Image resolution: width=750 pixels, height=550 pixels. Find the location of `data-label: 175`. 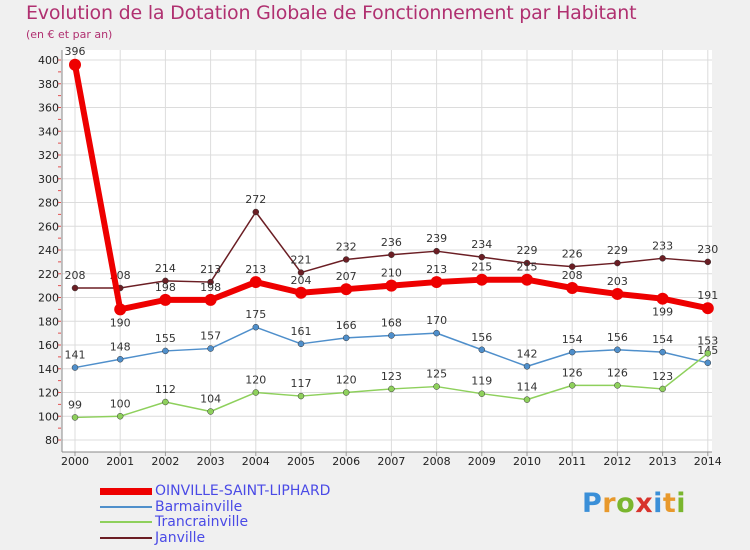

data-label: 175 is located at coordinates (255, 314).